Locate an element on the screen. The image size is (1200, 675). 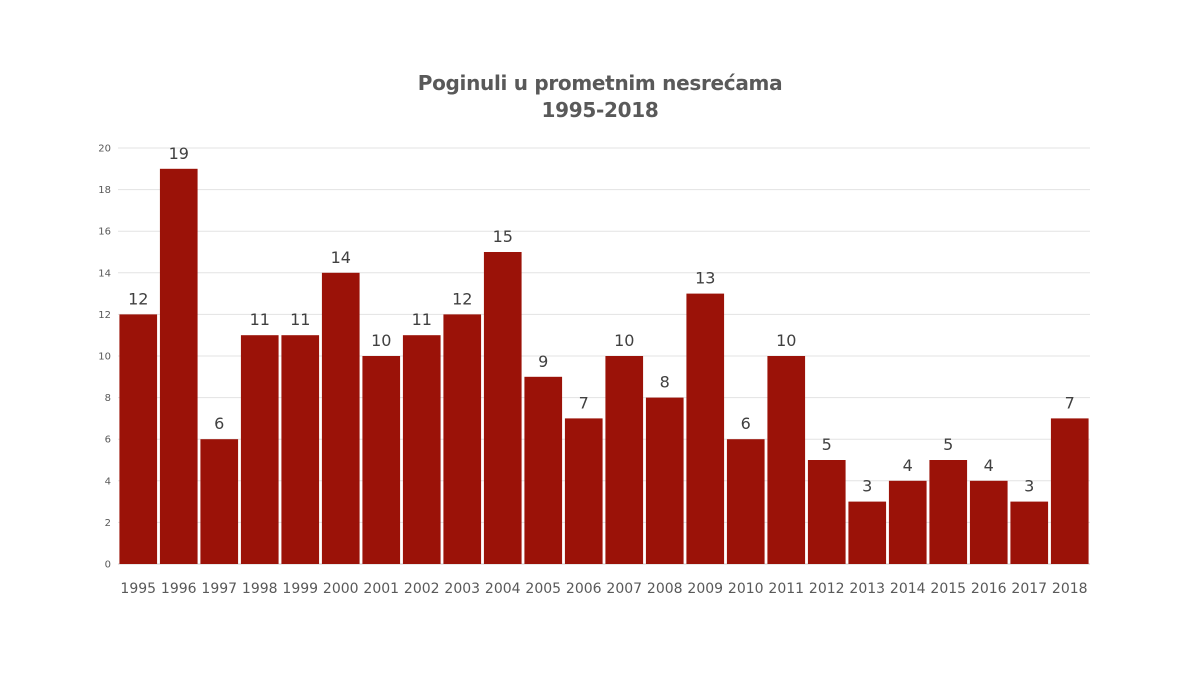
x-tick-label: 2018 is located at coordinates (1070, 589).